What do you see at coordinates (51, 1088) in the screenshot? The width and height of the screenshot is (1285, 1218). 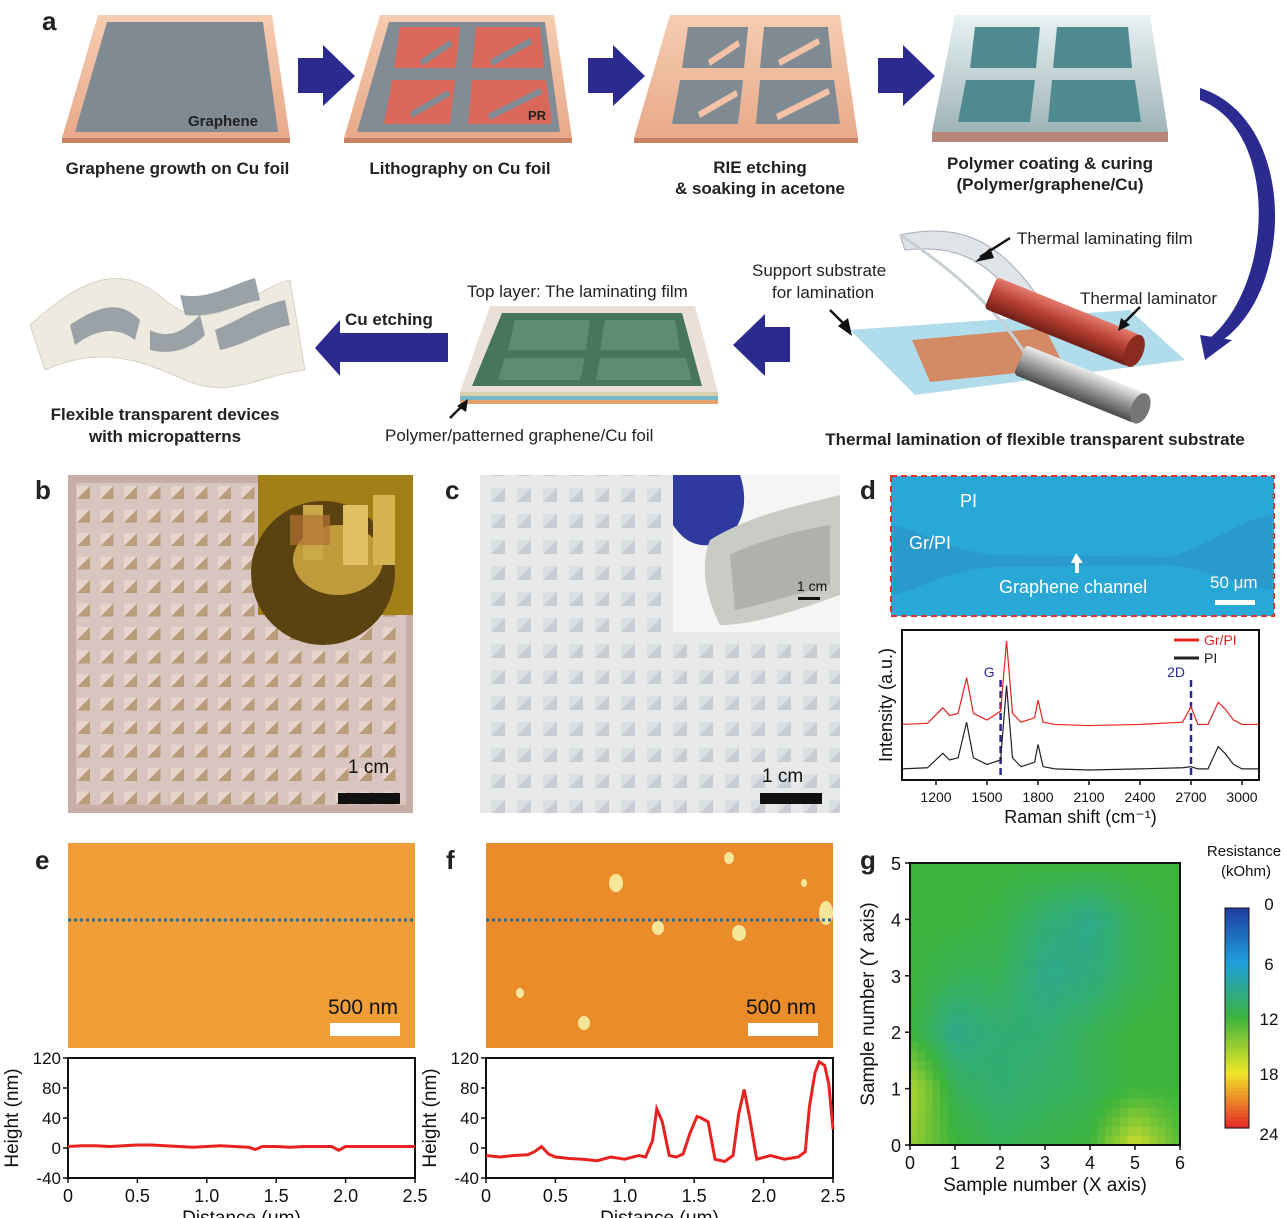 I see `y-tick-label: 80` at bounding box center [51, 1088].